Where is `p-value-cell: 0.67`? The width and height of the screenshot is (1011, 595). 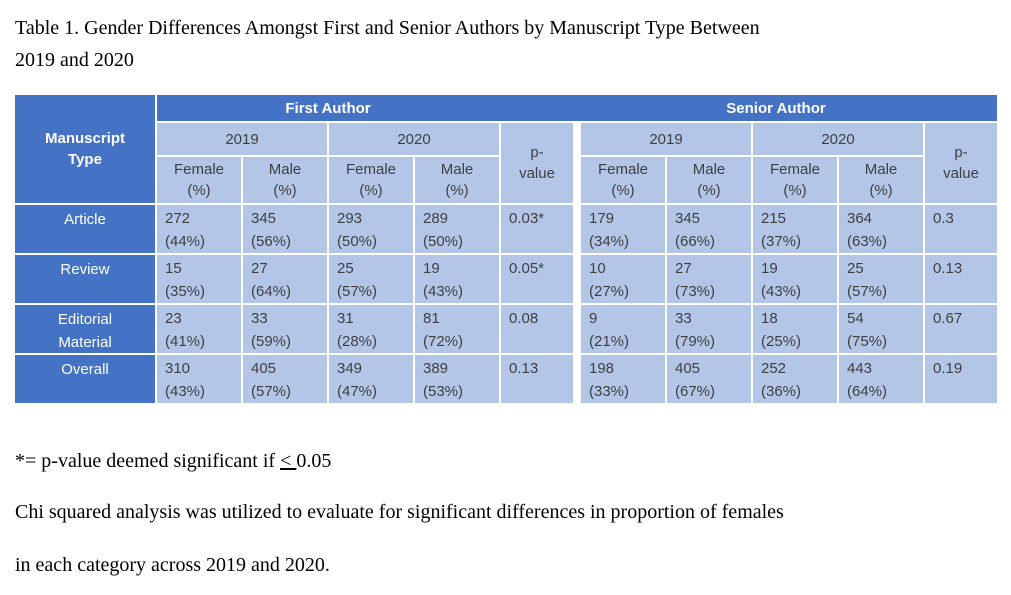
p-value-cell: 0.67 is located at coordinates (961, 329).